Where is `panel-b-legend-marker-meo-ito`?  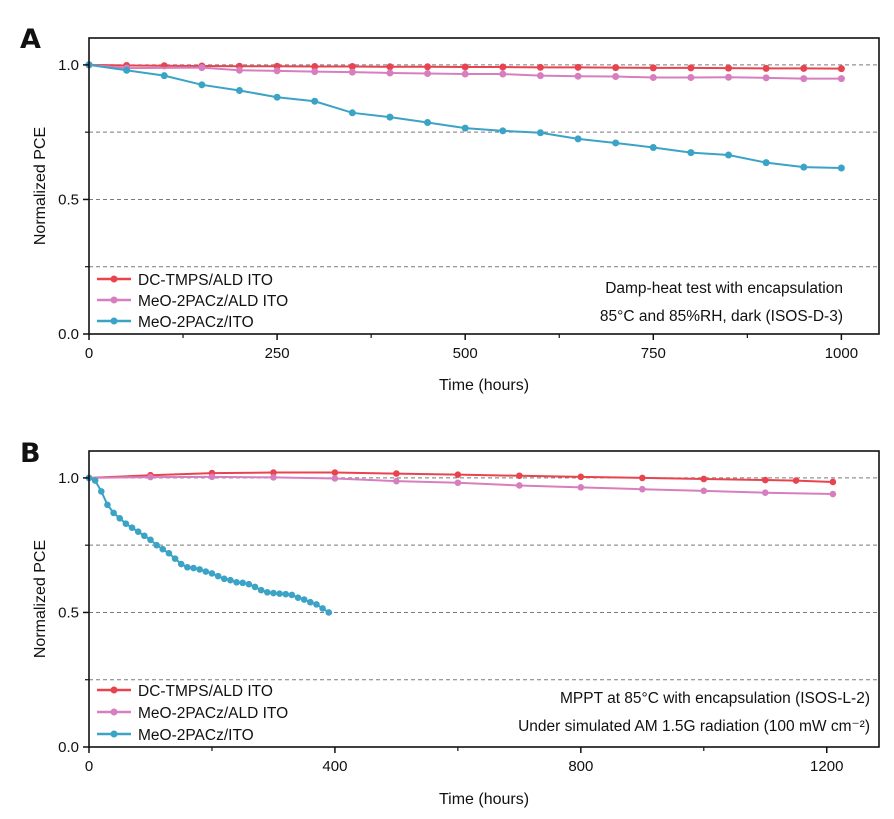 panel-b-legend-marker-meo-ito is located at coordinates (114, 734).